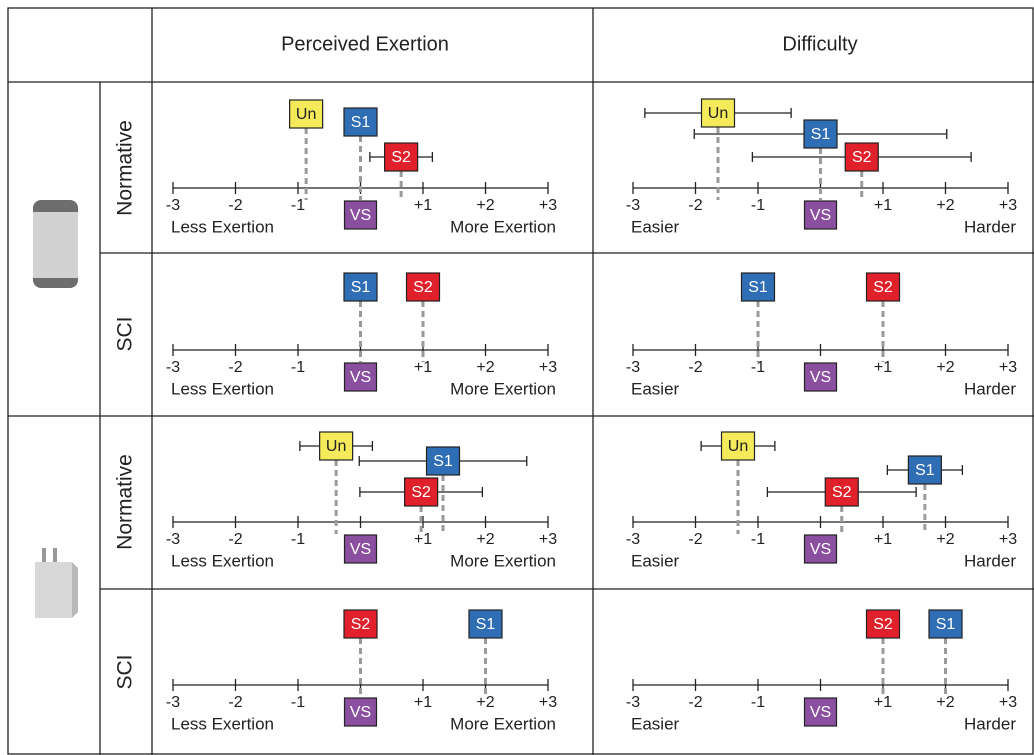 The height and width of the screenshot is (755, 1034). I want to click on row-header: SCI, so click(125, 671).